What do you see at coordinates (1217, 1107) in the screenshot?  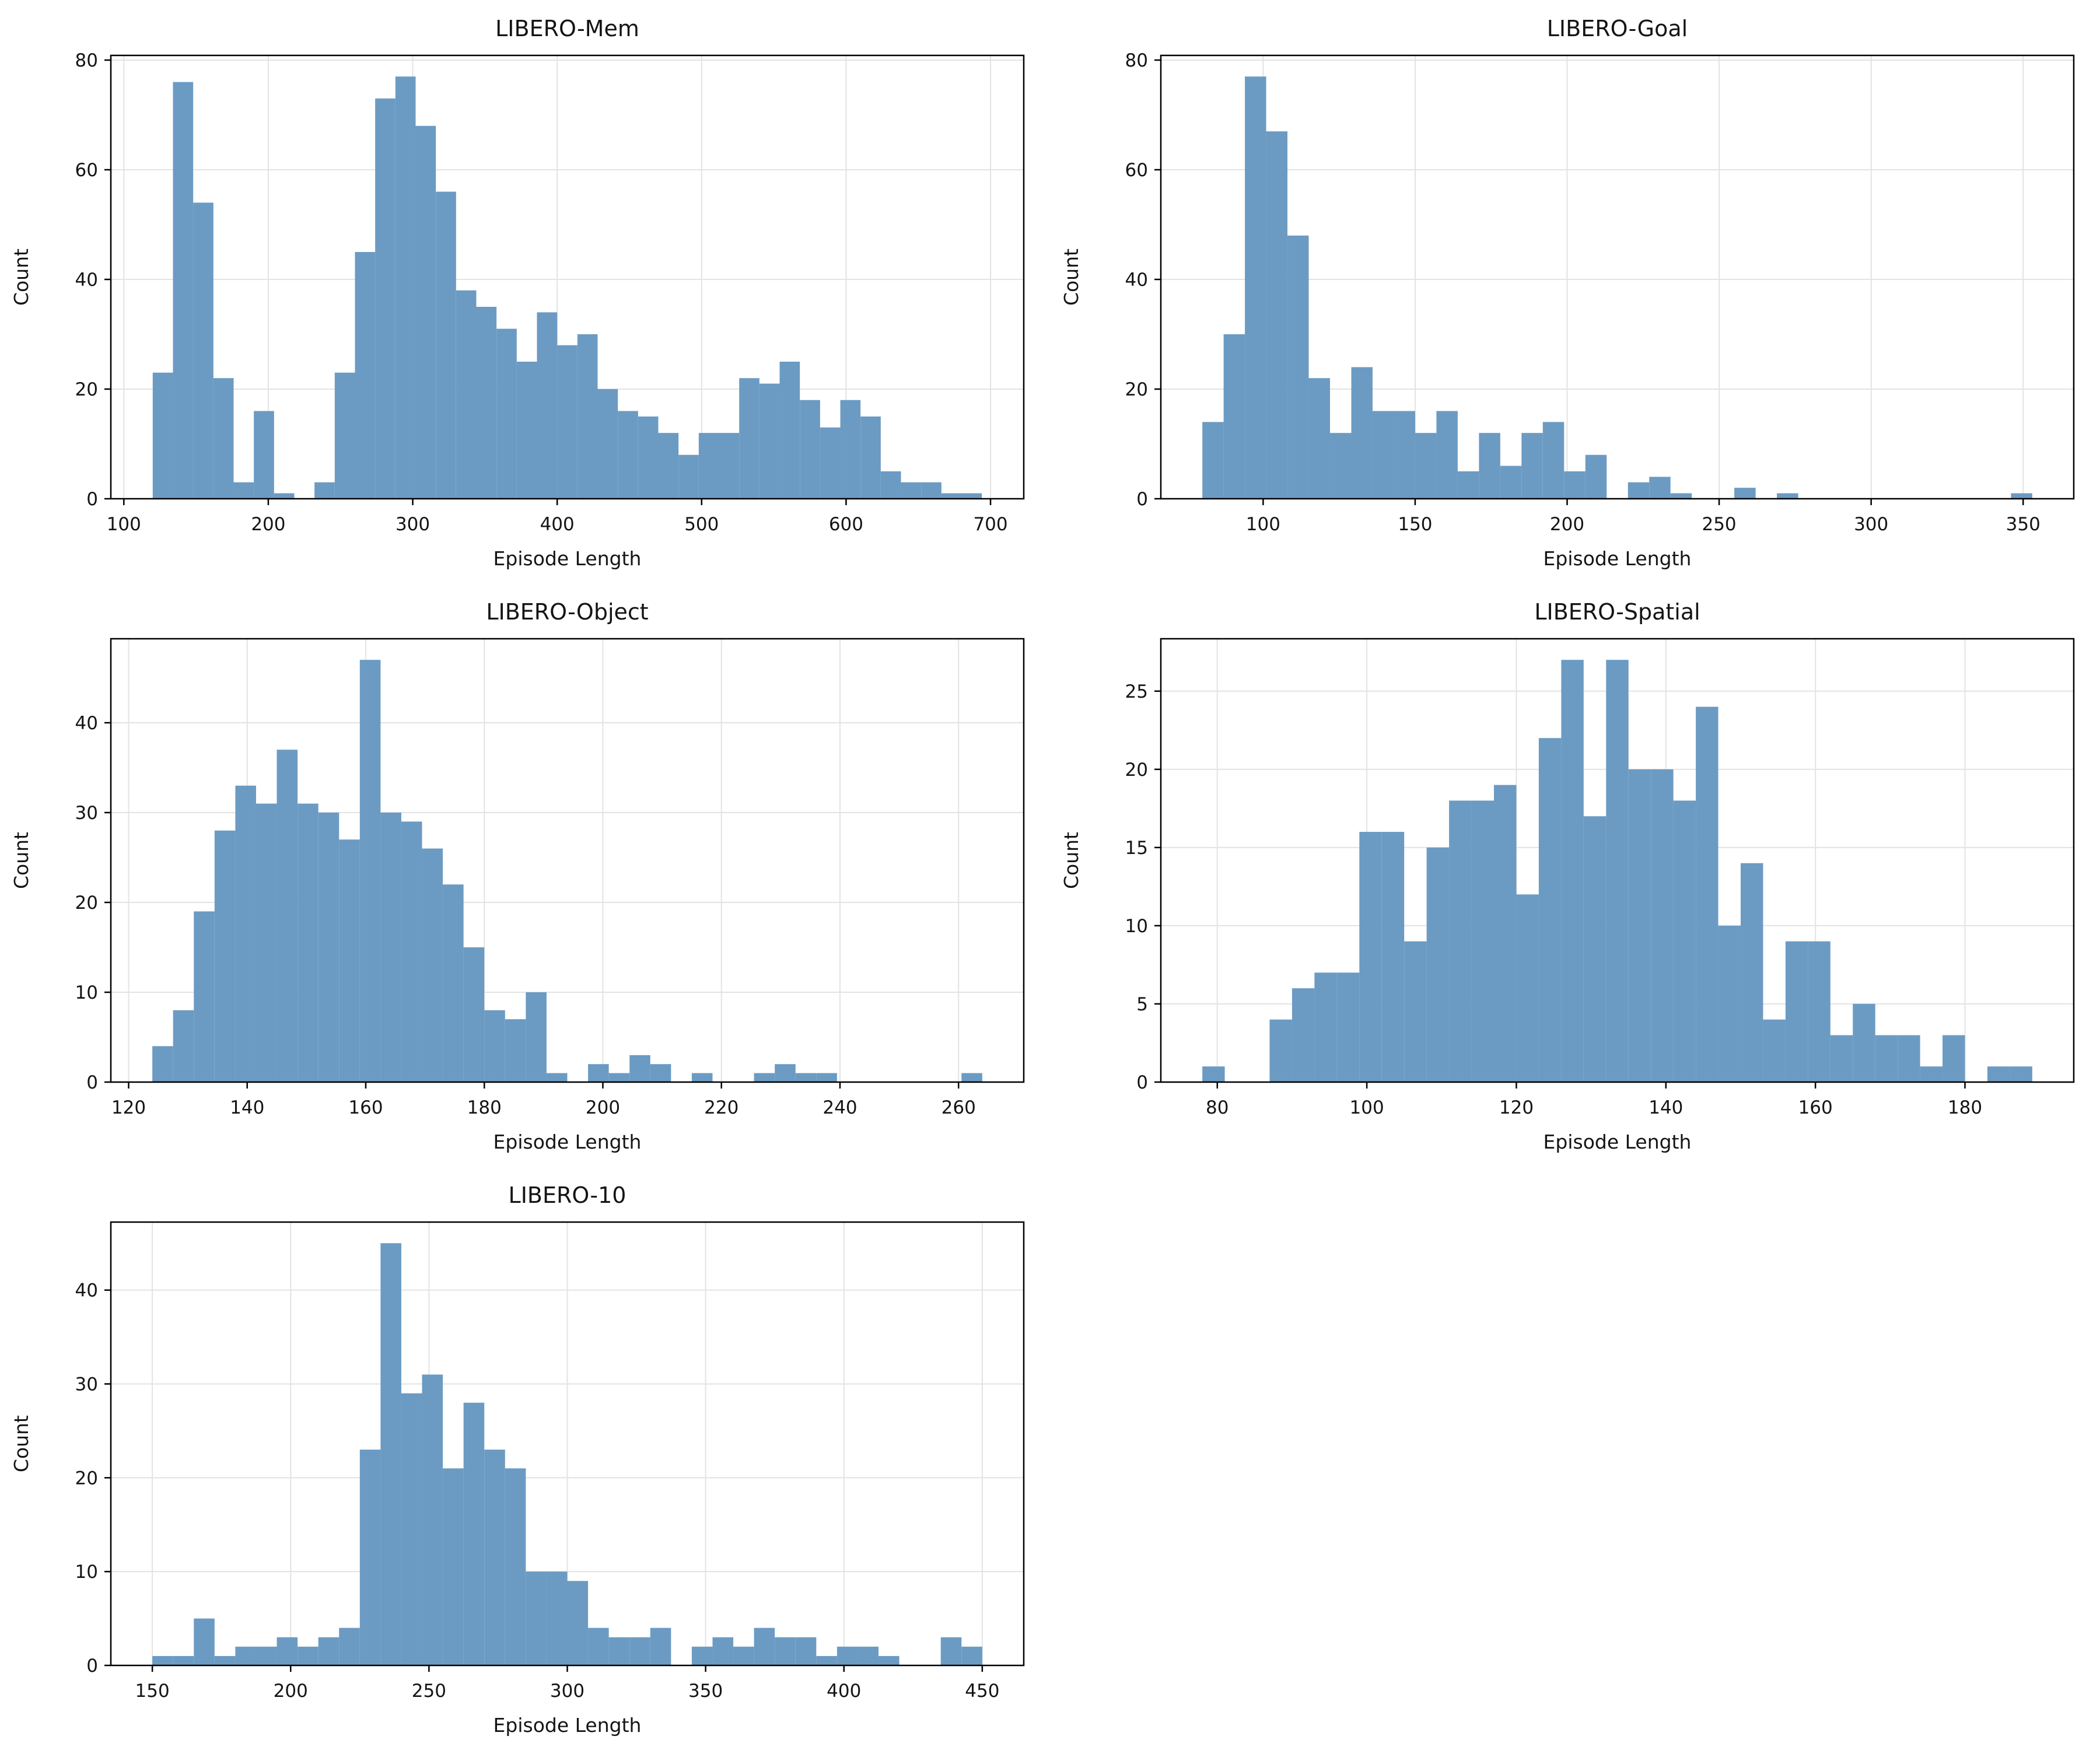 I see `x-tick-label: 80` at bounding box center [1217, 1107].